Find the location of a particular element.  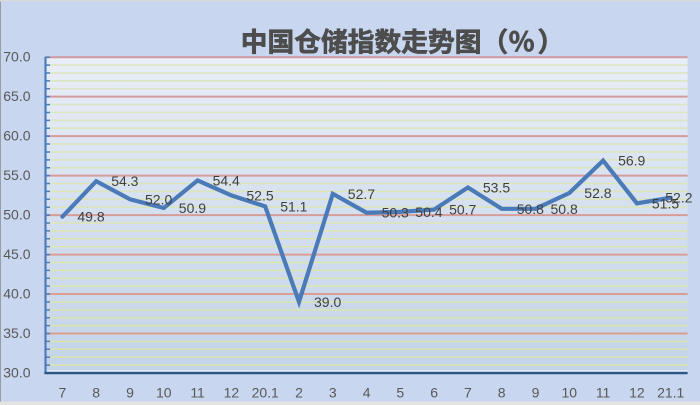

svg-text: 52.2 is located at coordinates (678, 198).